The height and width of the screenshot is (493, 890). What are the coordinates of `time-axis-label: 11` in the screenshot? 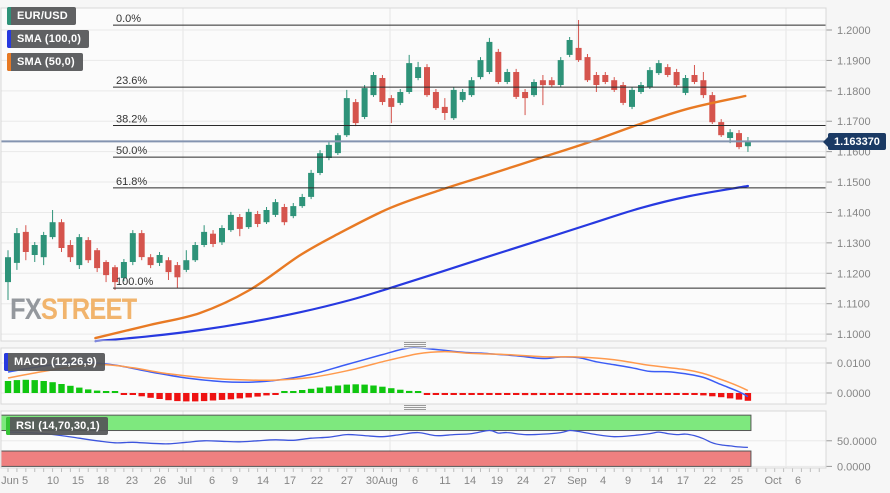 It's located at (444, 481).